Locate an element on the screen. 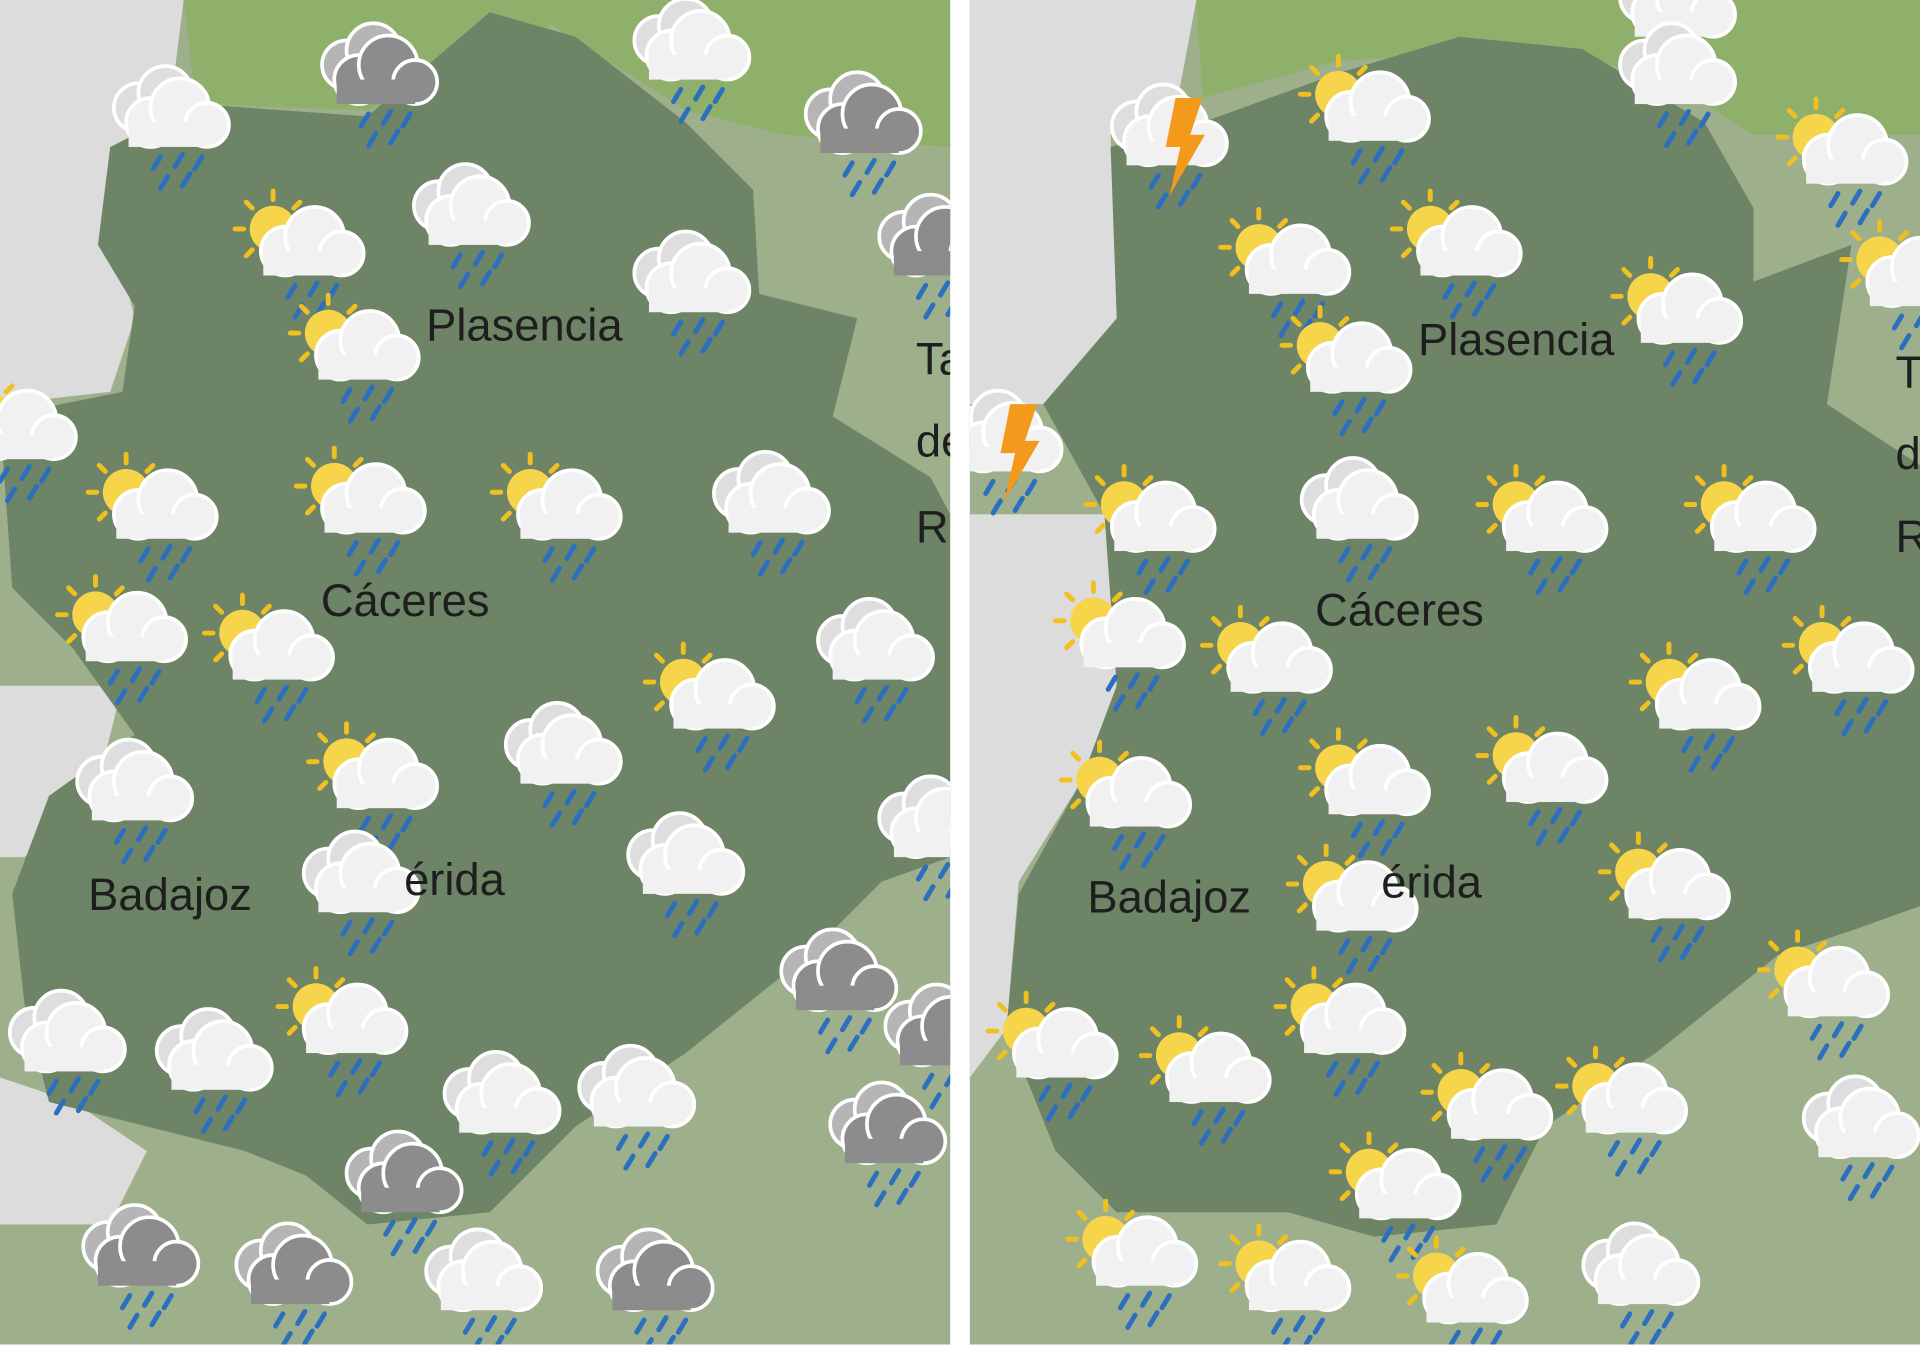 The height and width of the screenshot is (1345, 1920). weather-icon-cloud-rain is located at coordinates (67, 1052).